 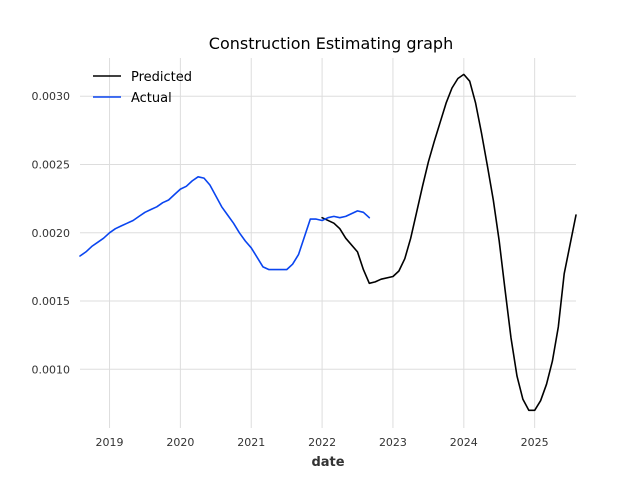 I want to click on series-line-actual, so click(x=225, y=223).